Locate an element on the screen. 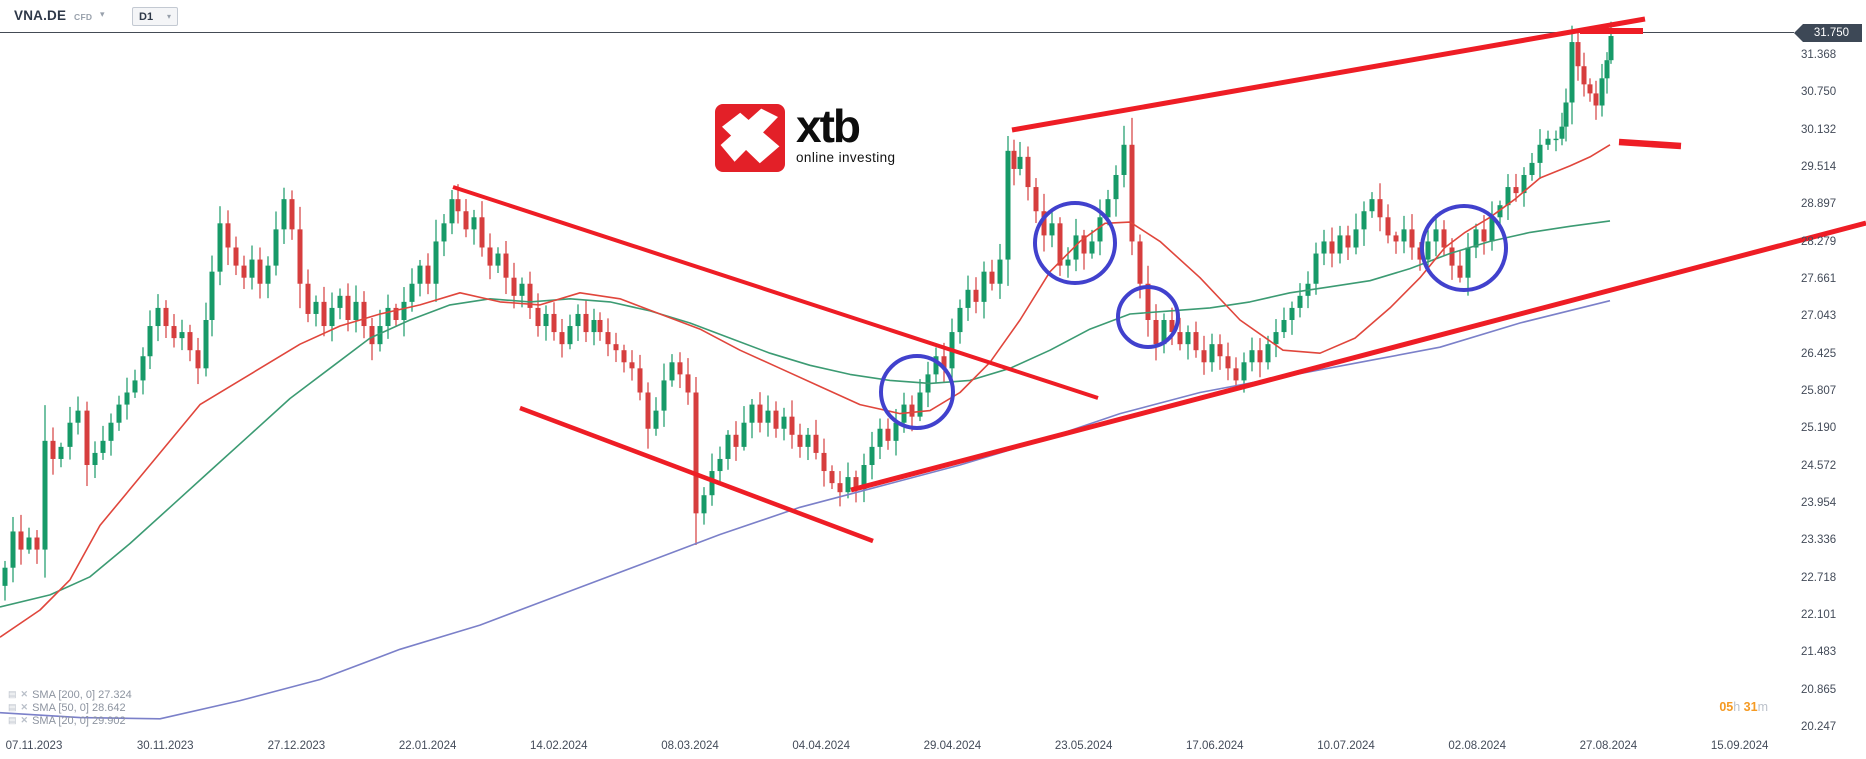 This screenshot has height=759, width=1866. current-price-tag: 31.750 is located at coordinates (1828, 33).